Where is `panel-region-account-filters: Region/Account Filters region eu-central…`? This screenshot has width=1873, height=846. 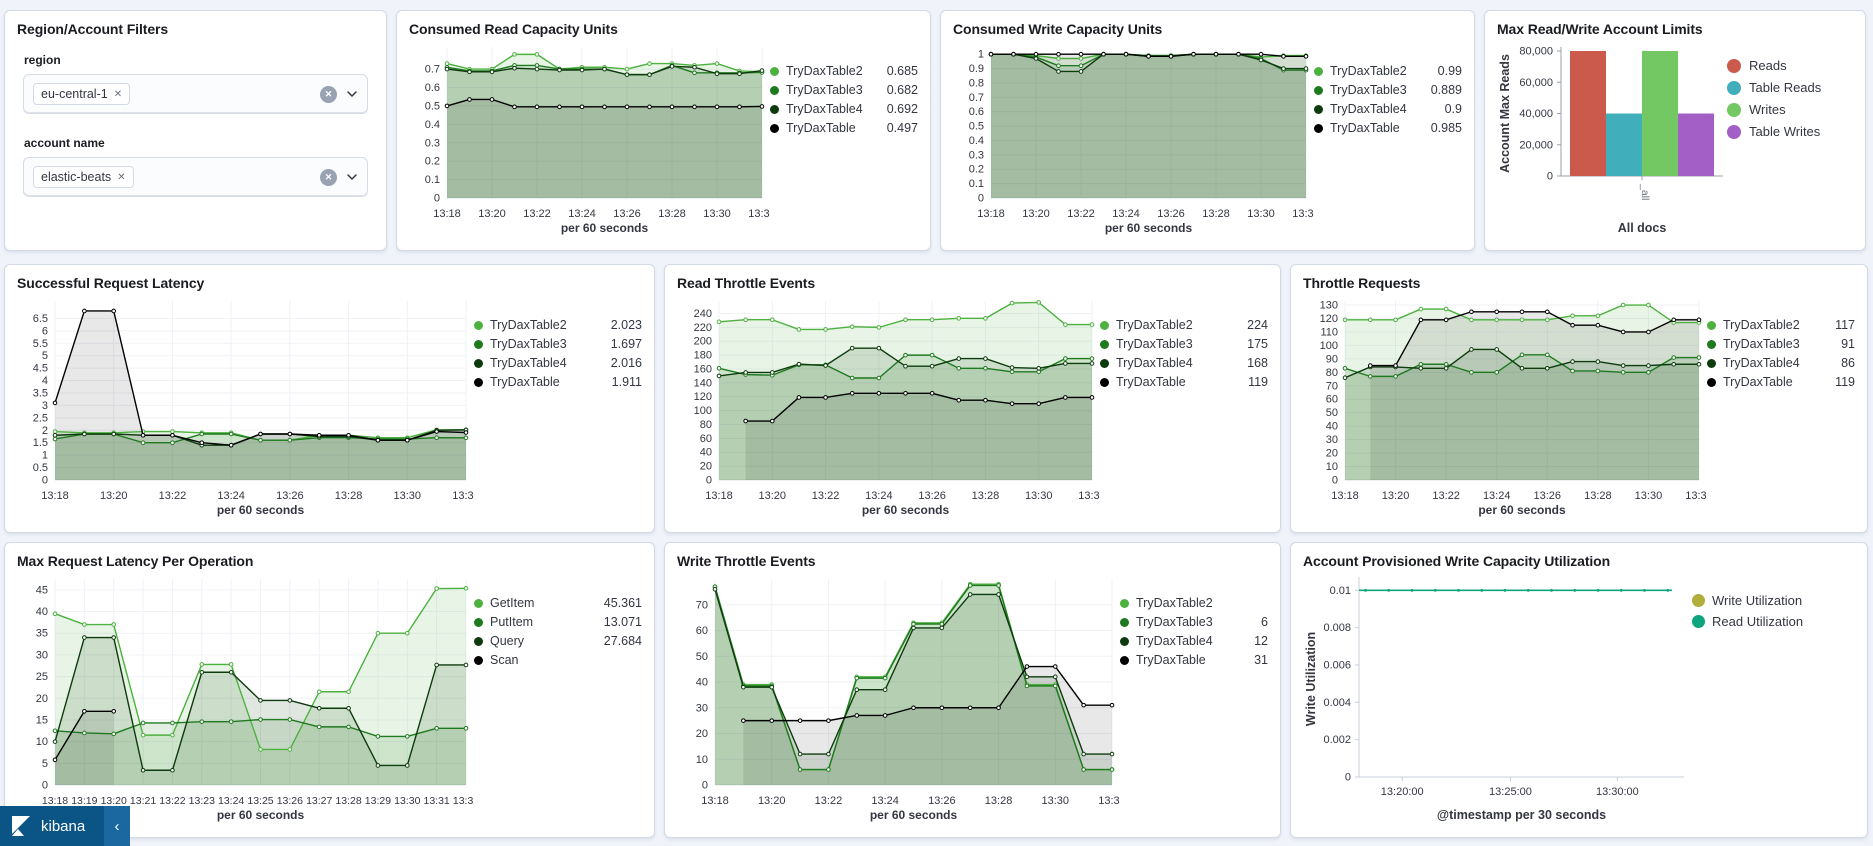
panel-region-account-filters: Region/Account Filters region eu-central… is located at coordinates (195, 130).